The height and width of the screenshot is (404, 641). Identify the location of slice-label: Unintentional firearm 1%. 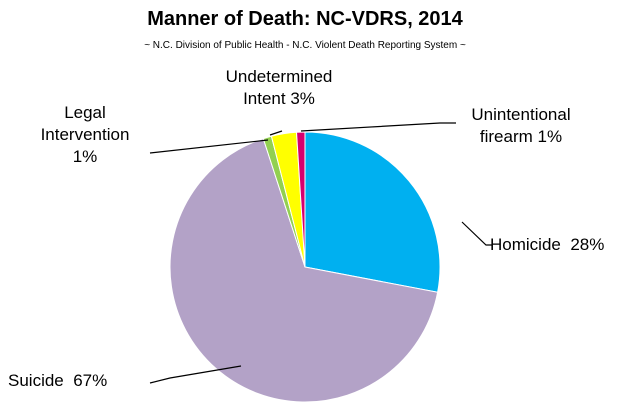
(521, 126).